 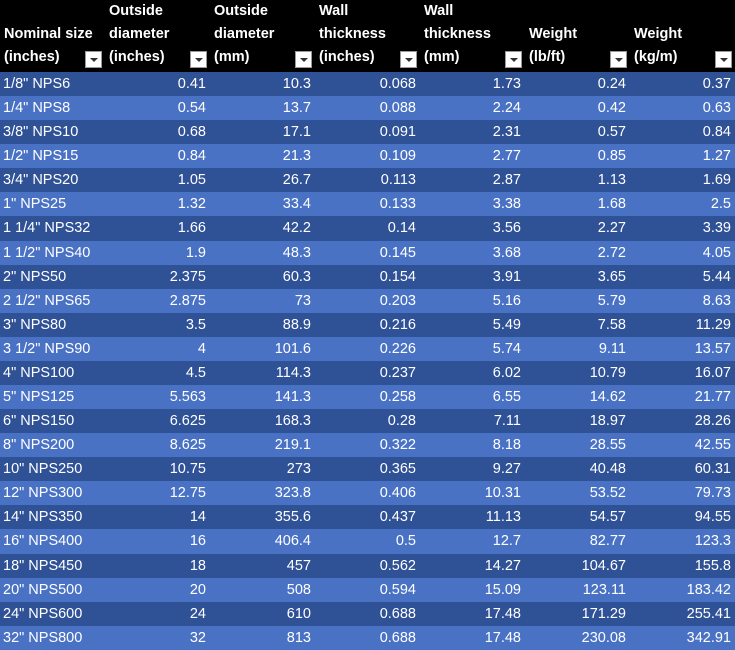 I want to click on table-cell: 0.113, so click(x=367, y=180).